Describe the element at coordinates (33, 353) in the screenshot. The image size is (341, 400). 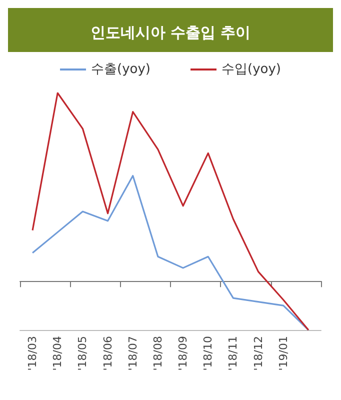
I see `x-tick-label: '18/03` at that location.